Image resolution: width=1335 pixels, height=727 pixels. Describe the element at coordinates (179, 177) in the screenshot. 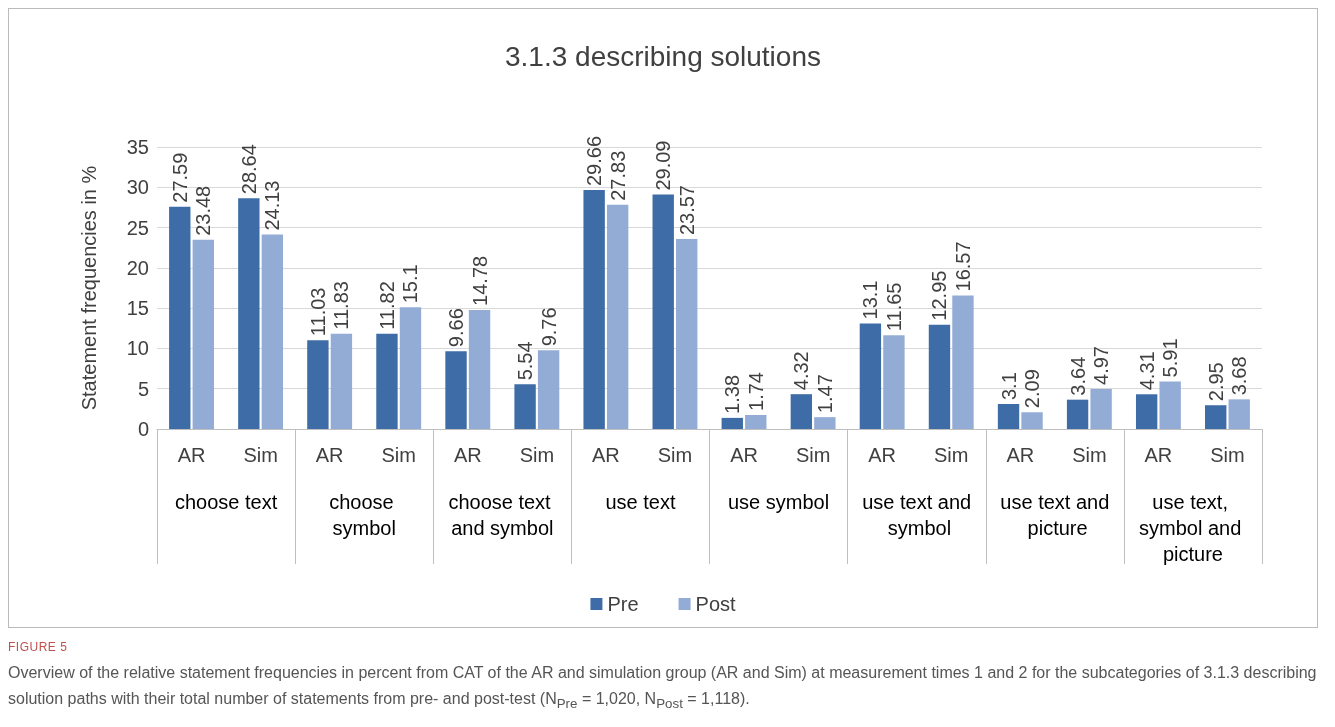

I see `data-label: 27.59` at that location.